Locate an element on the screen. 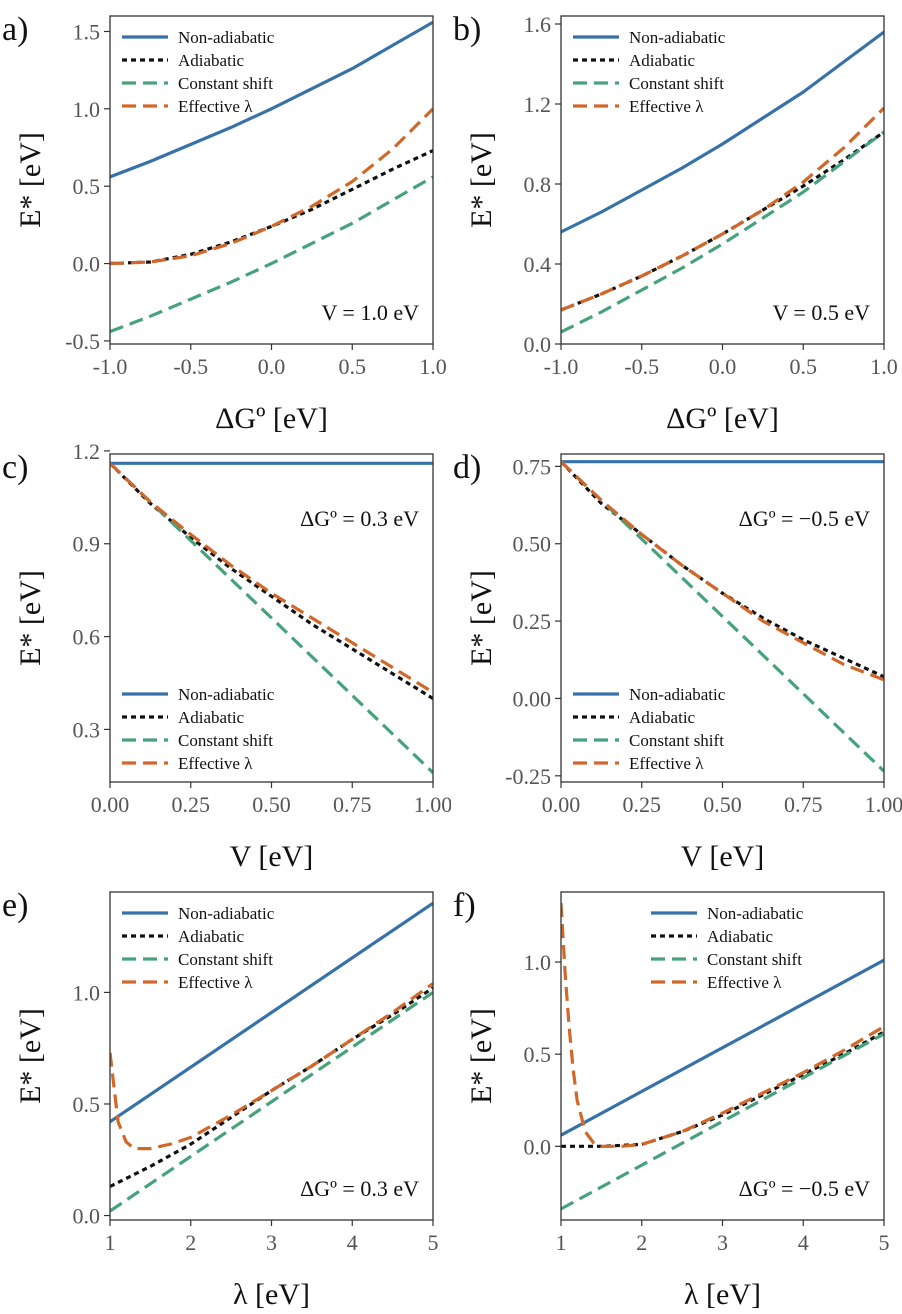 Image resolution: width=902 pixels, height=1314 pixels. y-tick-label: 0.6 is located at coordinates (87, 637).